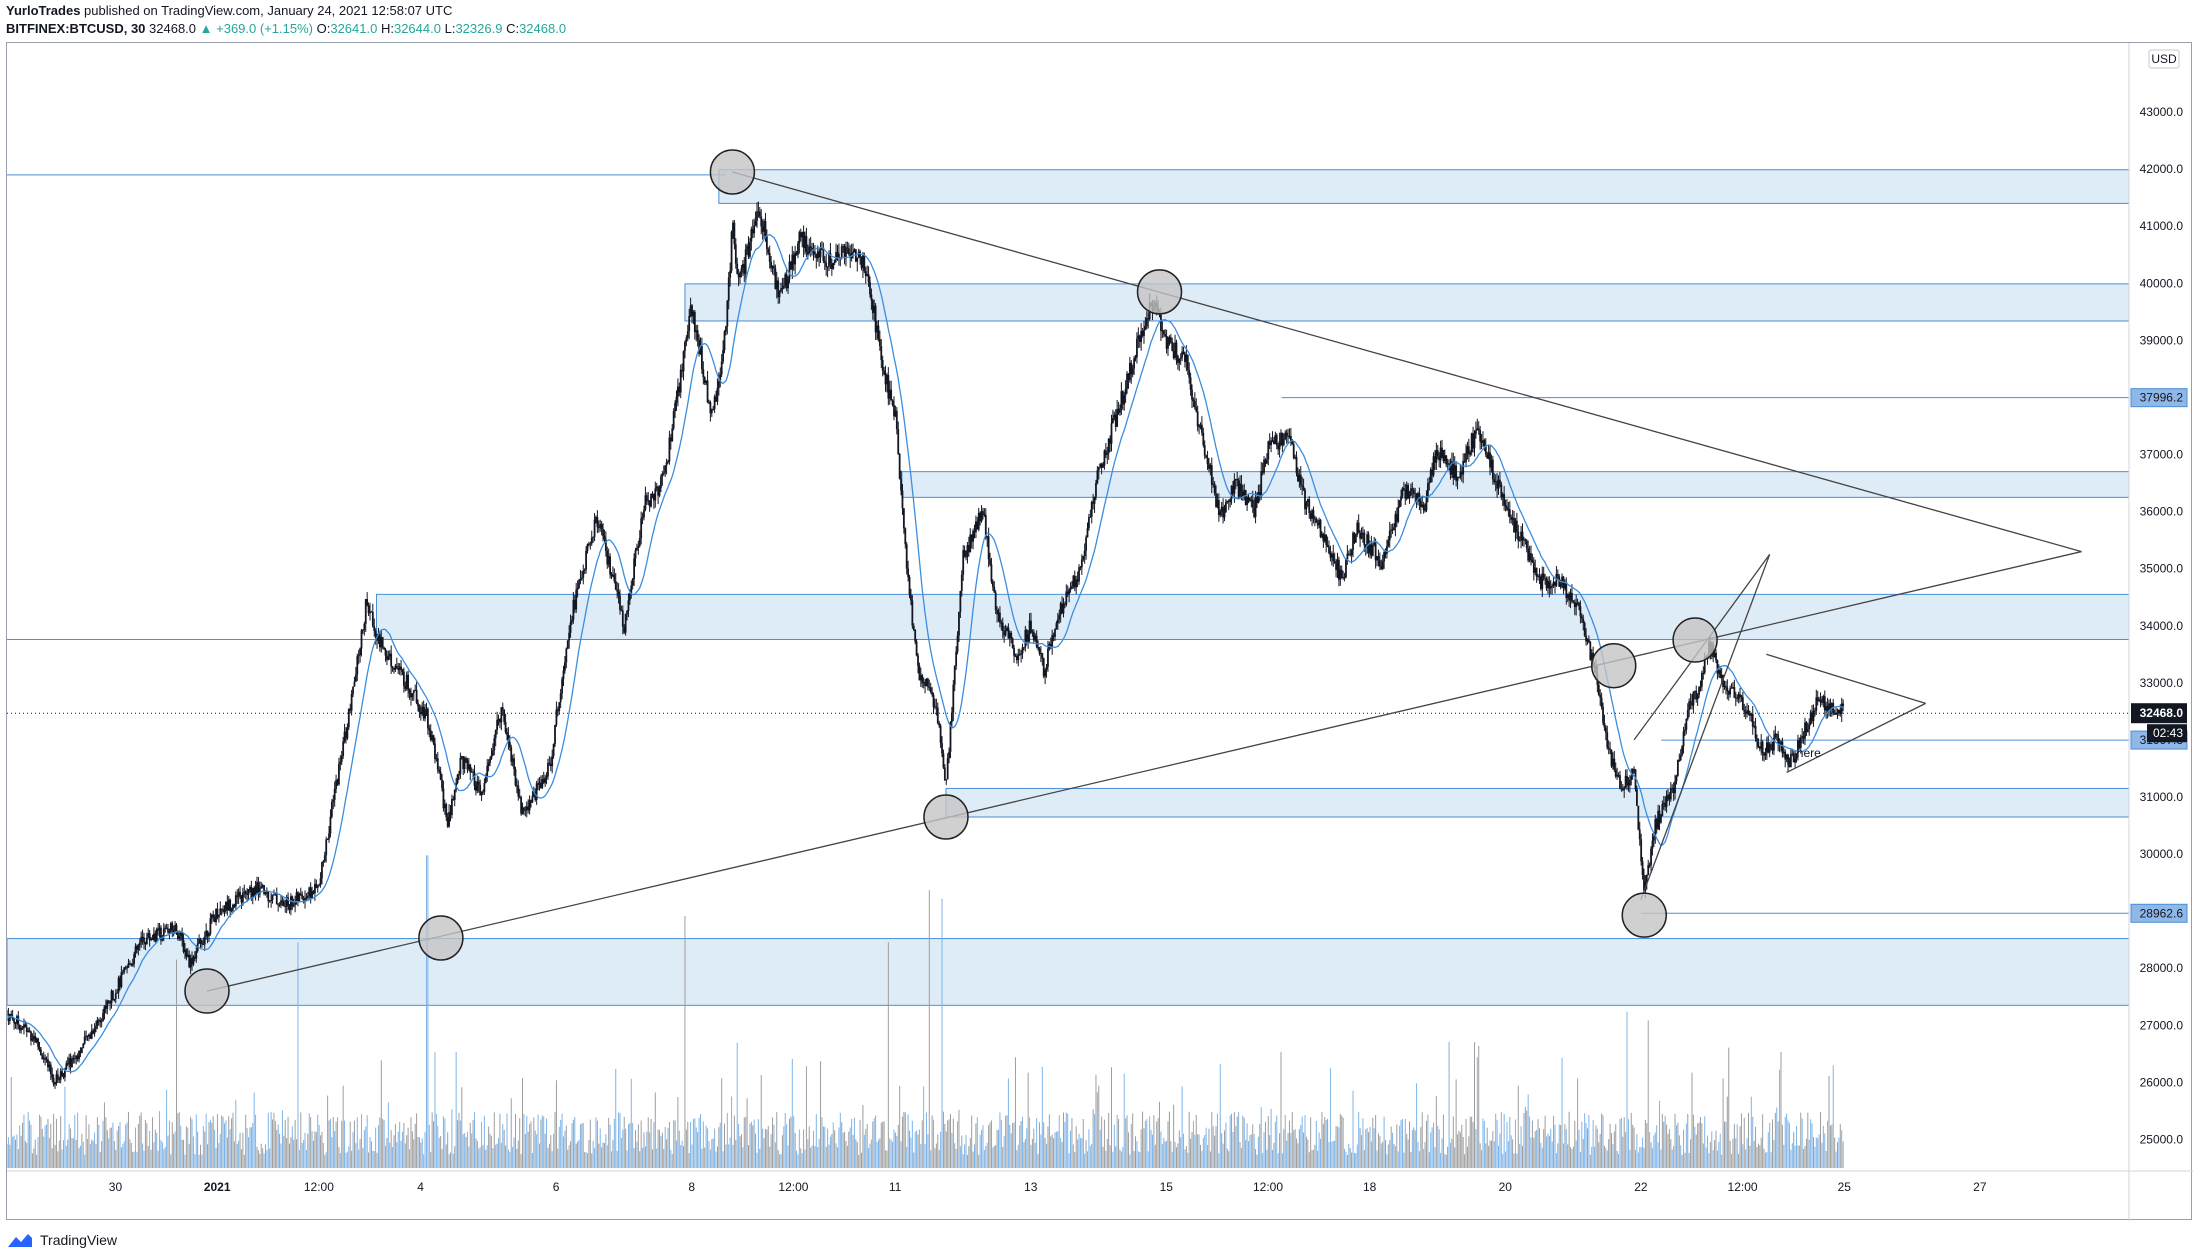 The image size is (2200, 1258). What do you see at coordinates (1031, 1187) in the screenshot?
I see `x-tick-label: 13` at bounding box center [1031, 1187].